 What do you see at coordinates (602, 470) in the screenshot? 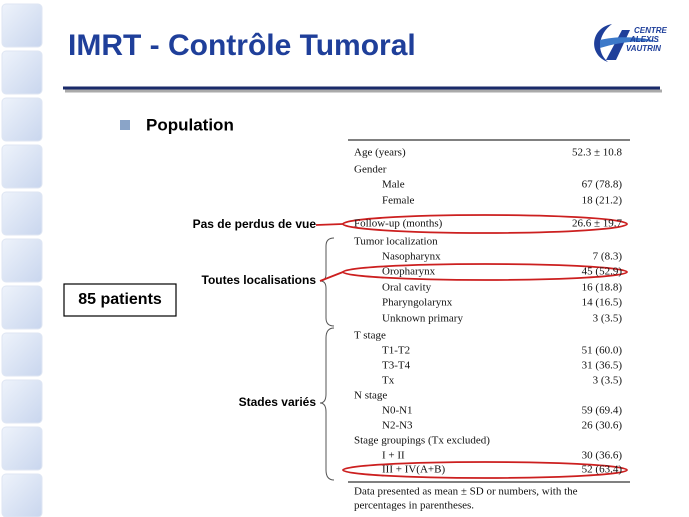
I see `row-value: 52 (63.4)` at bounding box center [602, 470].